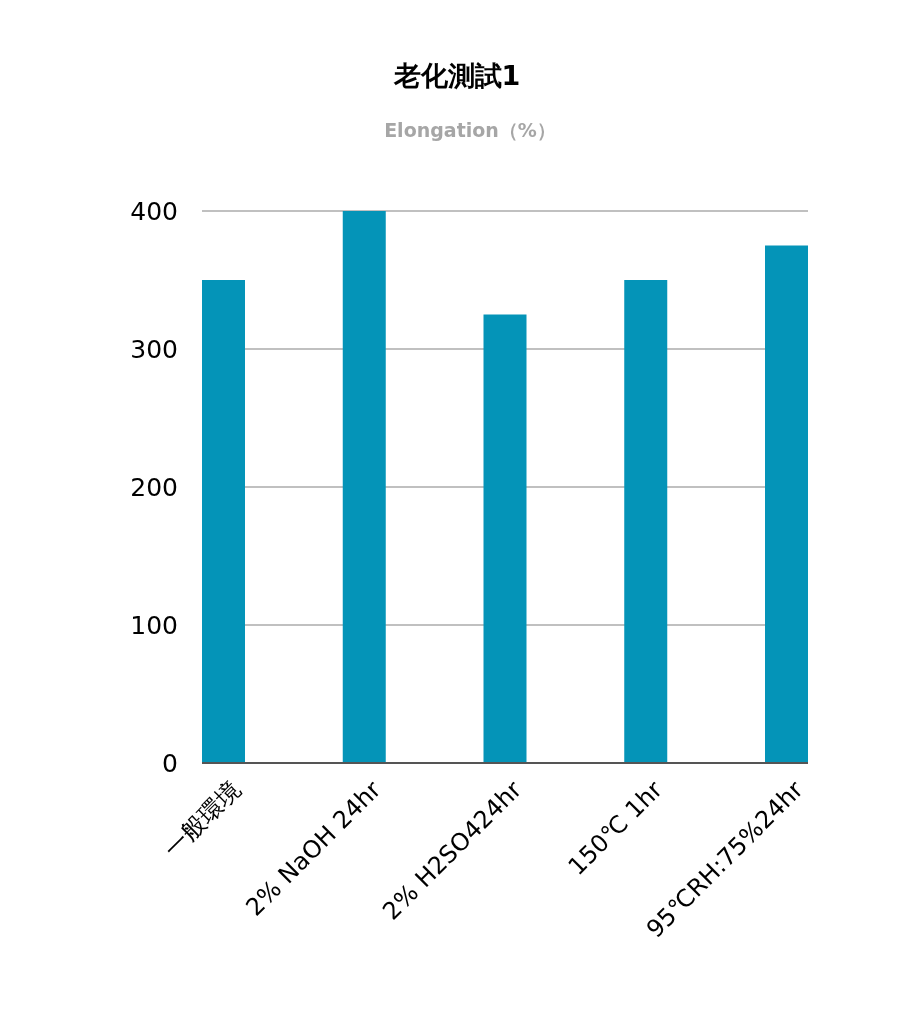 This screenshot has height=1024, width=914. I want to click on y-tick-label: 0, so click(170, 763).